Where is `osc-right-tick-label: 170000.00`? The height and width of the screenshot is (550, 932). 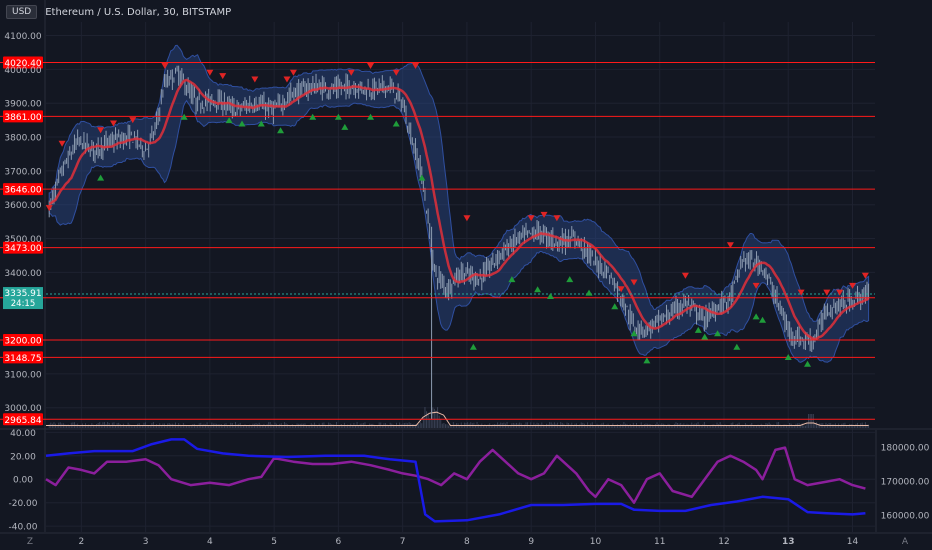 osc-right-tick-label: 170000.00 is located at coordinates (905, 483).